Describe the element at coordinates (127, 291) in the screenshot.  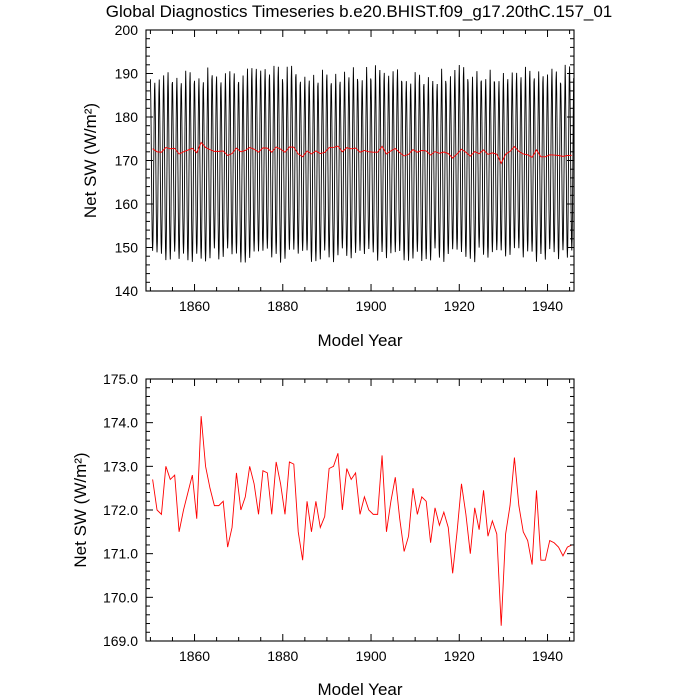
I see `y-tick-label: 140` at that location.